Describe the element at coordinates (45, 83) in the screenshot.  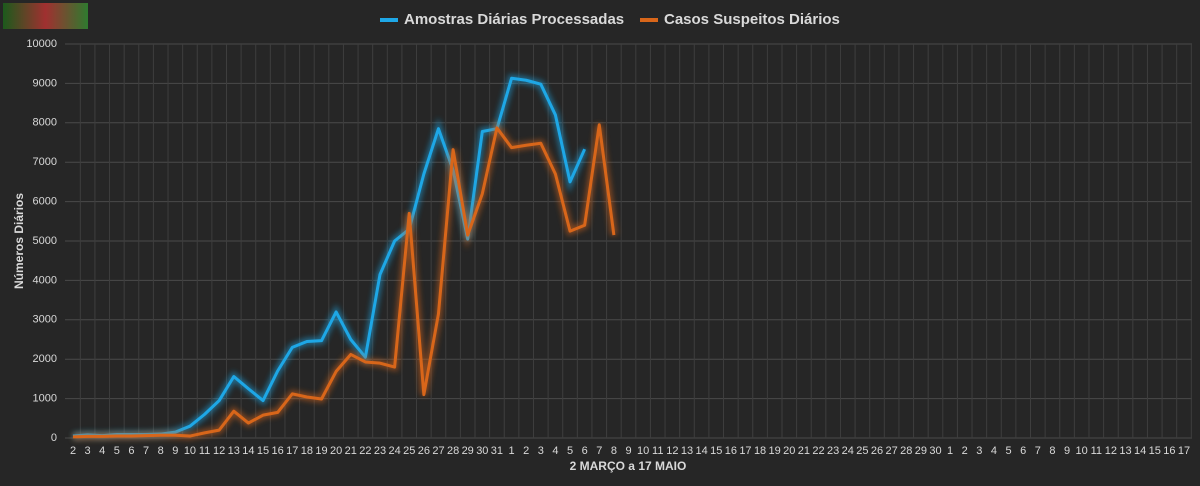
I see `y-tick-label: 9000` at that location.